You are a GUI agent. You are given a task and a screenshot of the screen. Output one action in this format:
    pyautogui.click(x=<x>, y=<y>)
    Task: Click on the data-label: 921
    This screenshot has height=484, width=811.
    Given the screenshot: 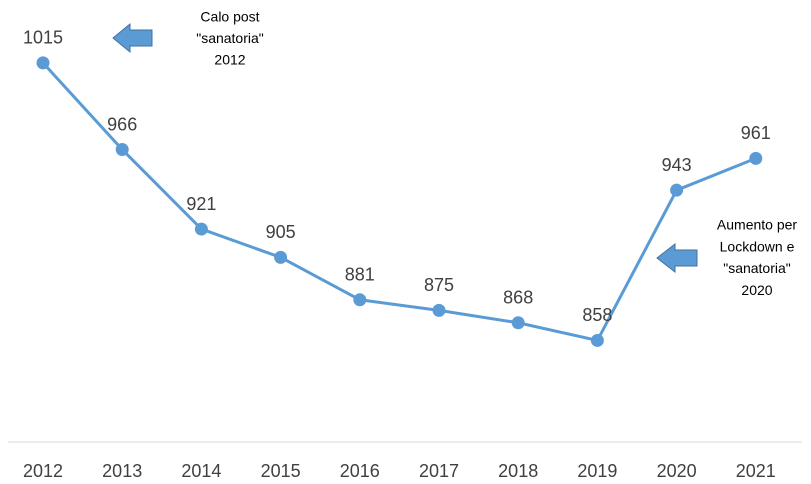 What is the action you would take?
    pyautogui.click(x=201, y=204)
    